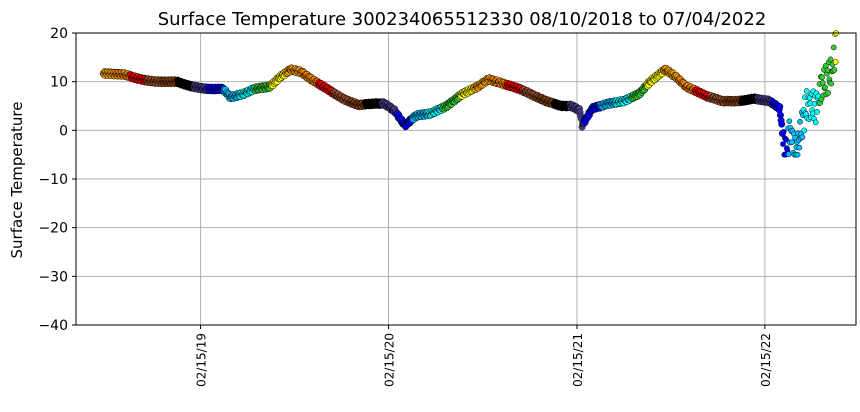  I want to click on y-tick-label: −10, so click(53, 180).